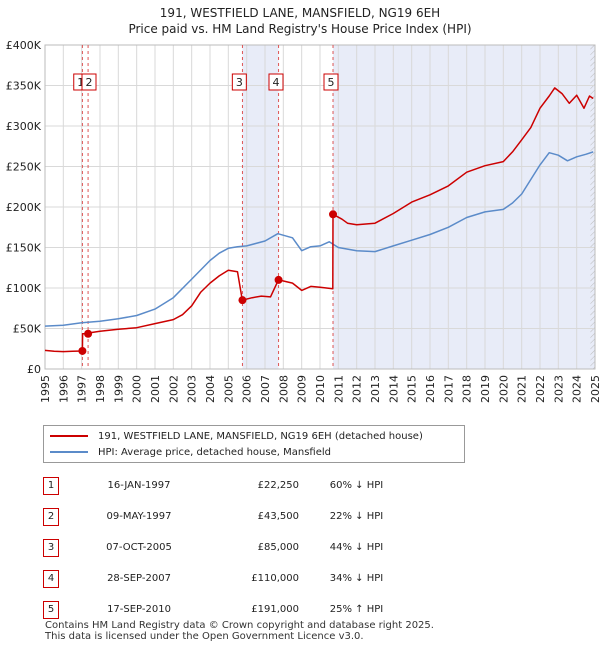  I want to click on legend-swatch-hpi, so click(69, 452).